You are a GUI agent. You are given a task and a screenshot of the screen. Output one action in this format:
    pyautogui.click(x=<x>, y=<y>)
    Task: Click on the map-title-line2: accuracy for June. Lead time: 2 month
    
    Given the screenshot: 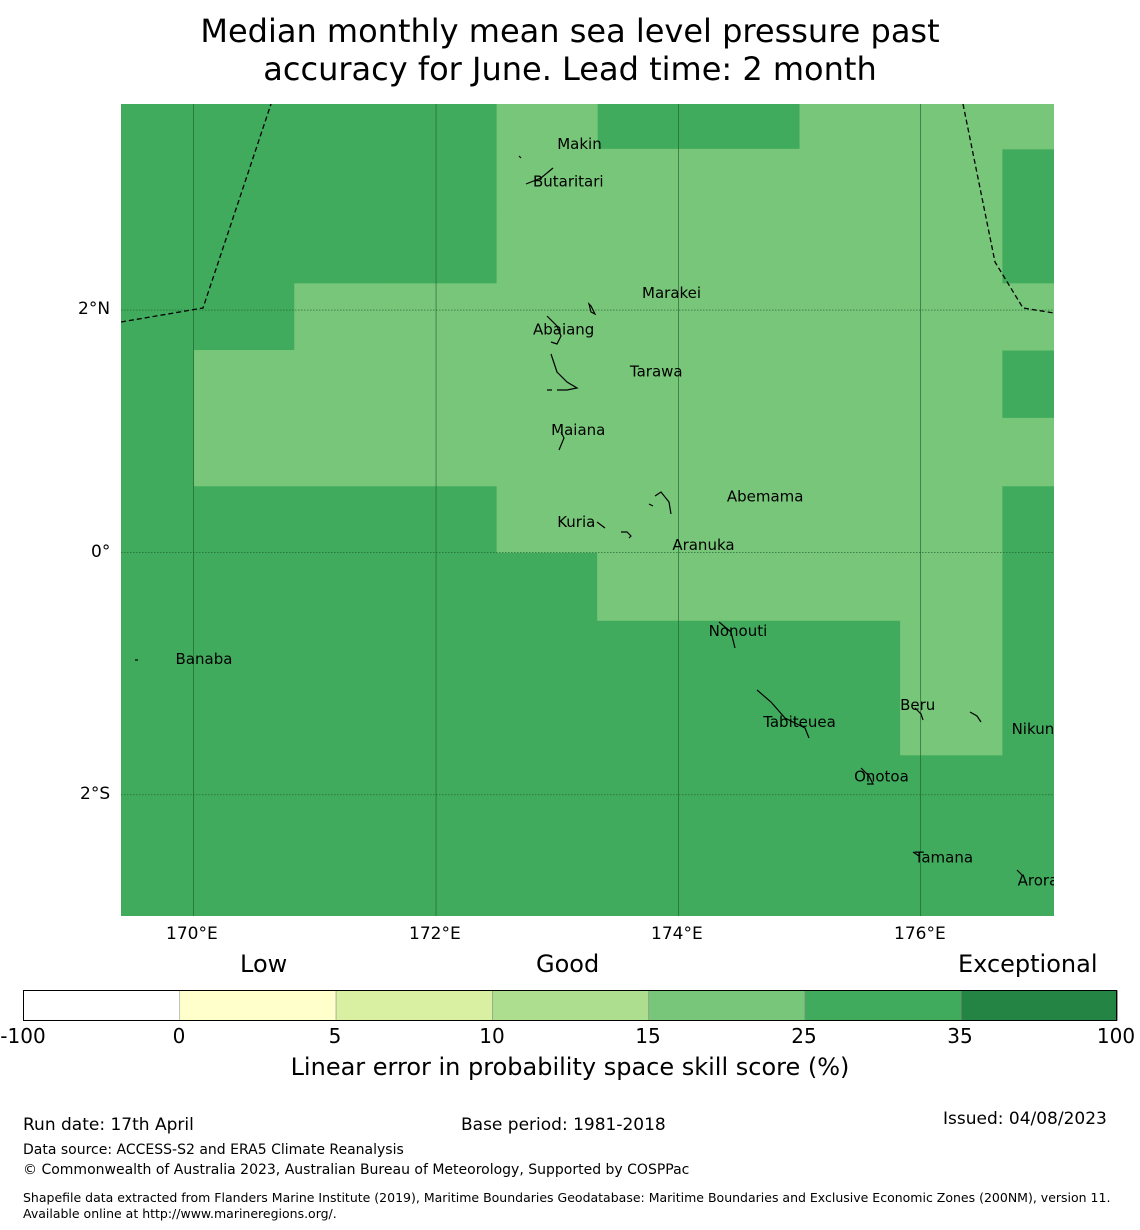 What is the action you would take?
    pyautogui.click(x=570, y=69)
    